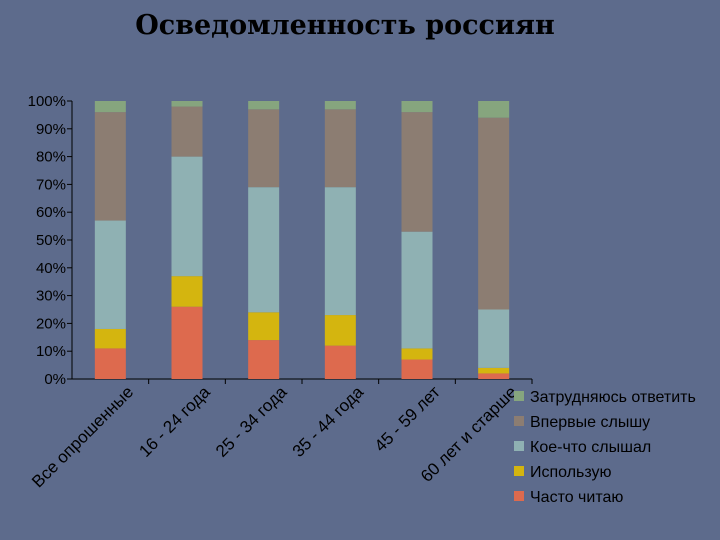 The image size is (720, 540). What do you see at coordinates (328, 421) in the screenshot?
I see `x-tick-label: 35 - 44 года` at bounding box center [328, 421].